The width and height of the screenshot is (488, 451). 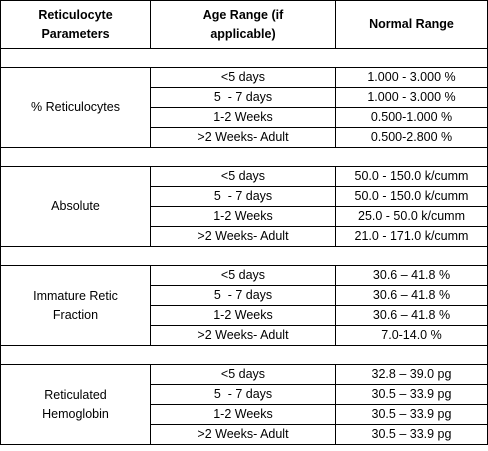 I want to click on data-row: >2 Weeks- Adult 30.5 – 33.9 pg, so click(x=244, y=434).